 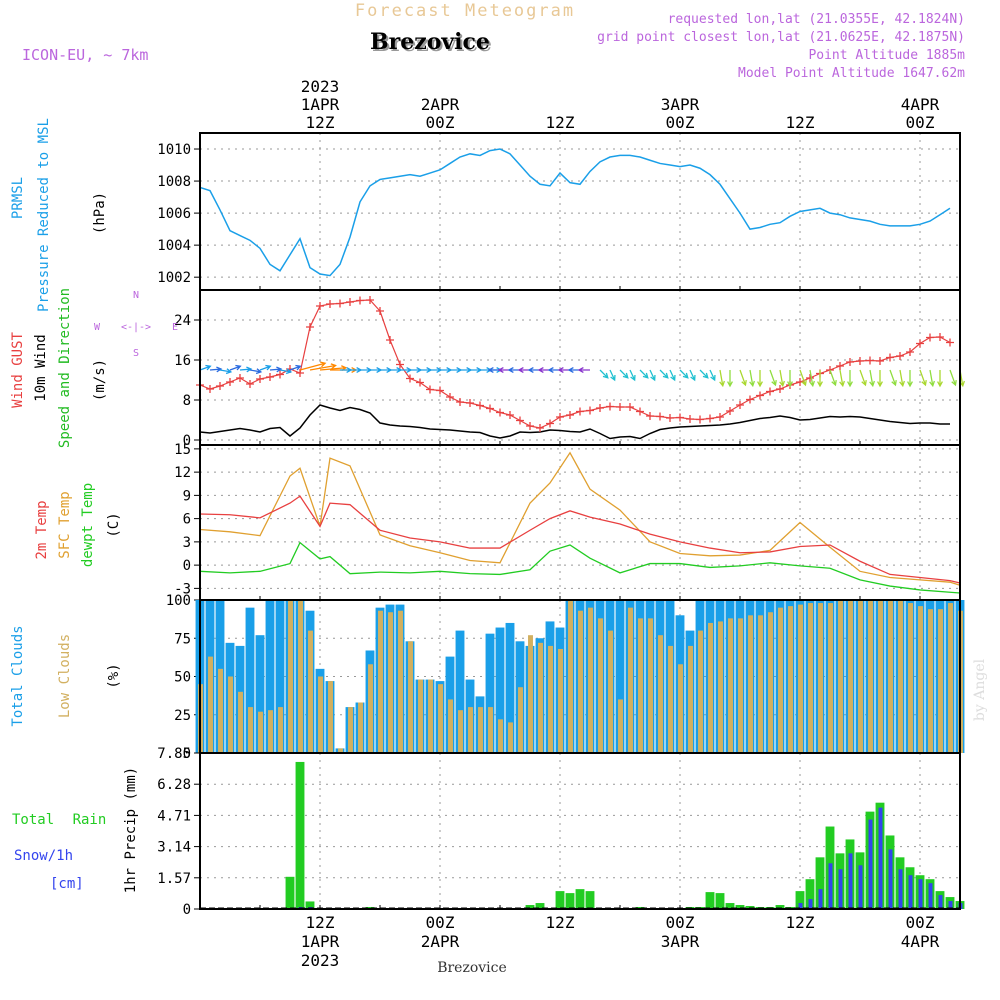 I want to click on top-hour-label: 12Z, so click(x=800, y=122).